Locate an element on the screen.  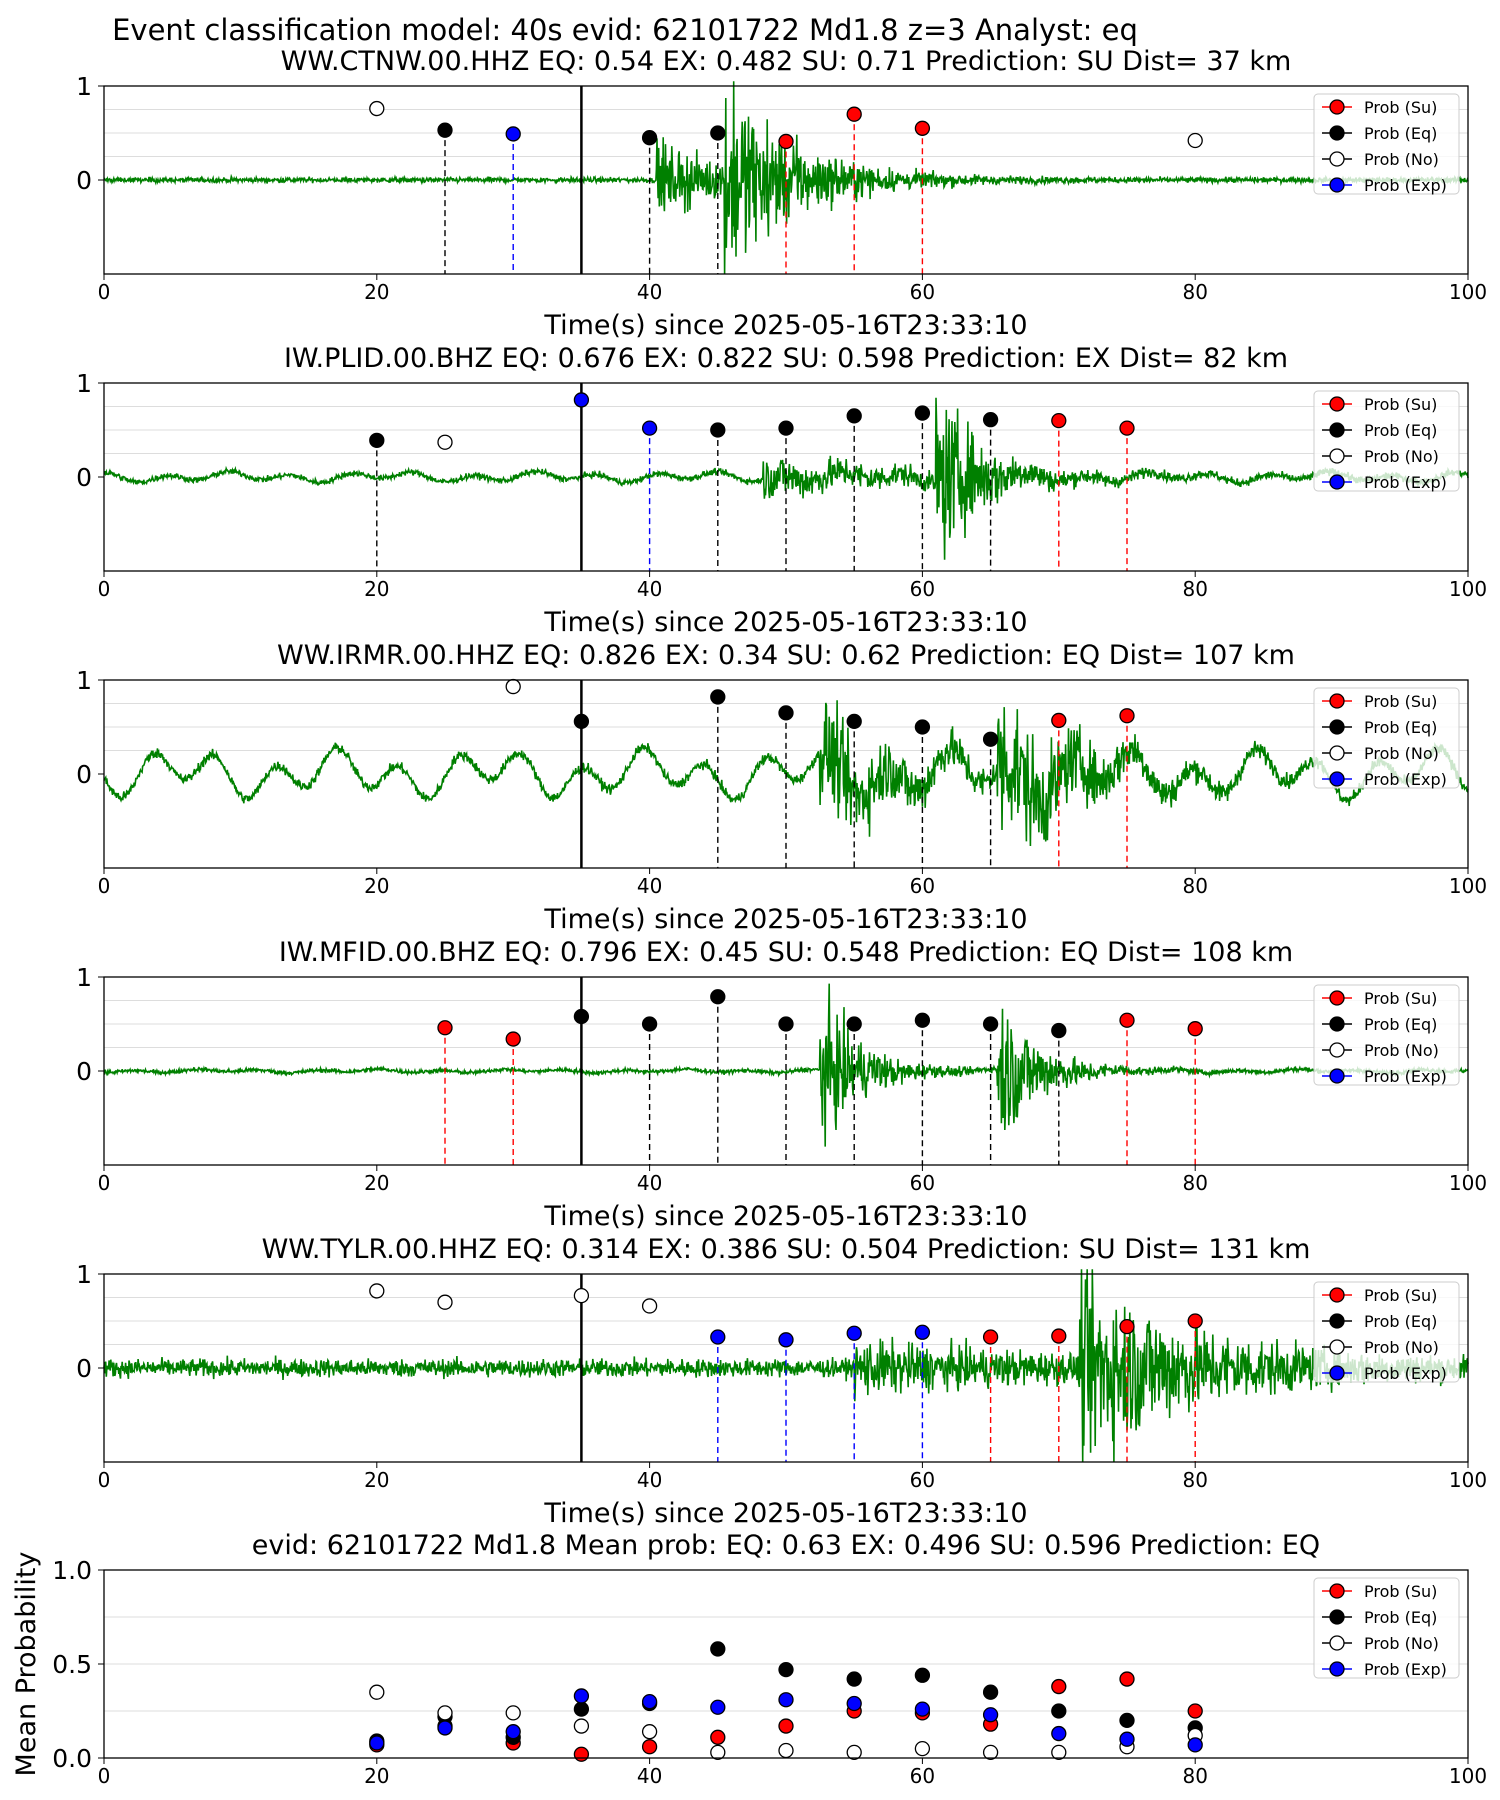
legend-marker-no is located at coordinates (1337, 159).